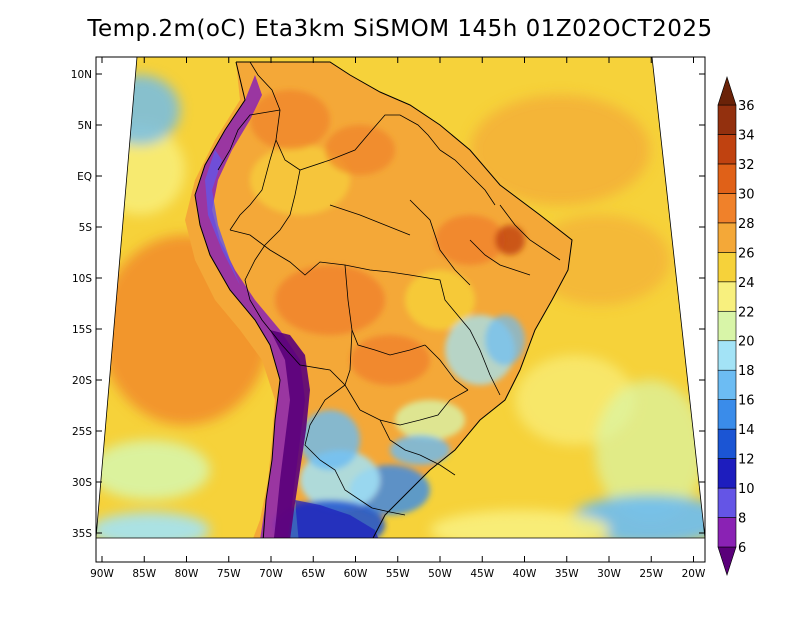 This screenshot has width=800, height=618. Describe the element at coordinates (482, 574) in the screenshot. I see `lon-tick-label: 45W` at that location.